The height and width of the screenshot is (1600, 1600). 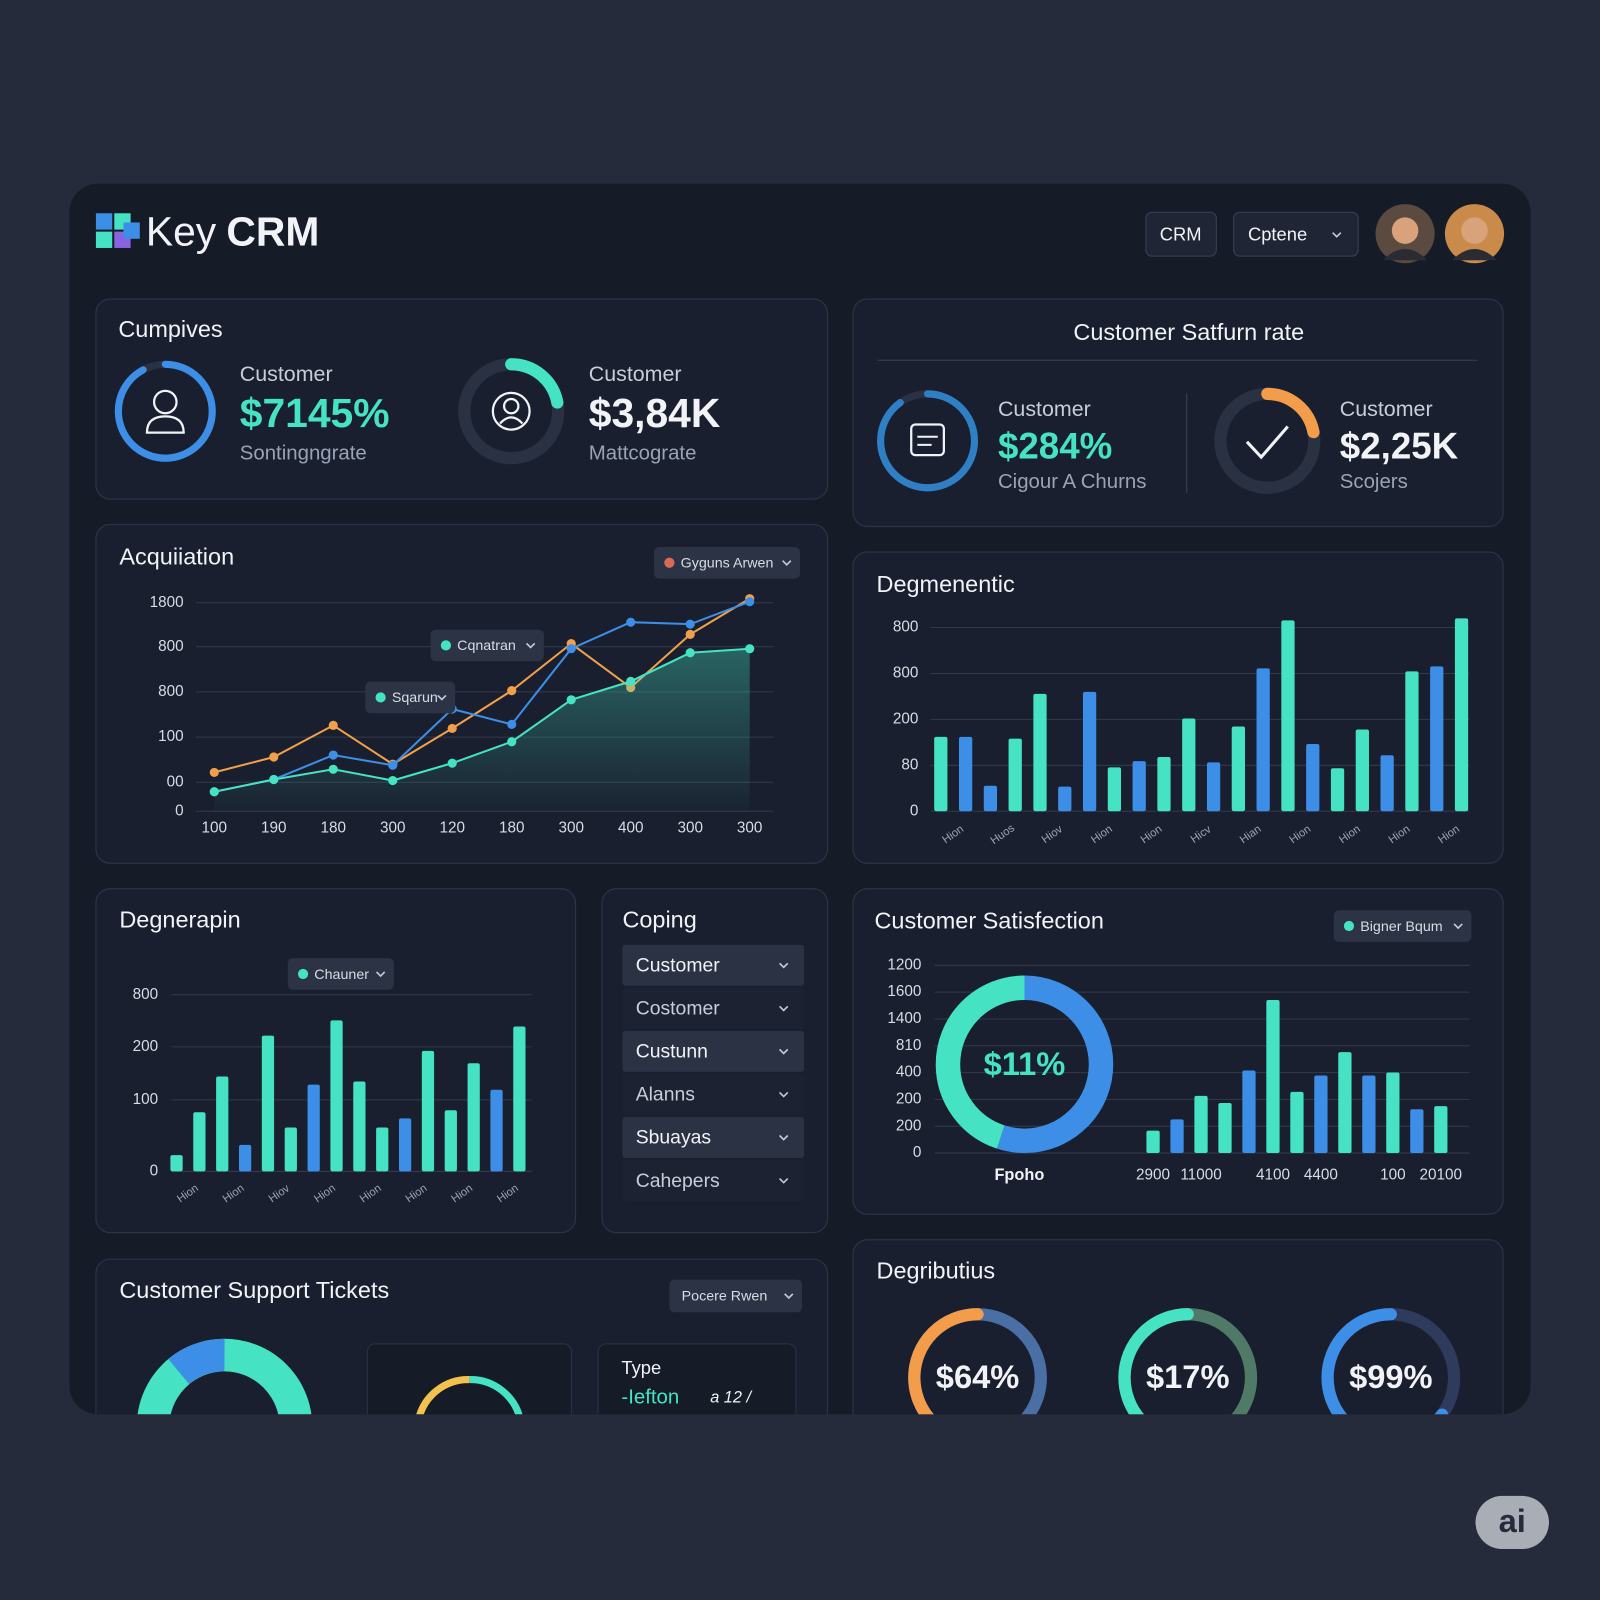 What do you see at coordinates (641, 1367) in the screenshot?
I see `type-label: Type` at bounding box center [641, 1367].